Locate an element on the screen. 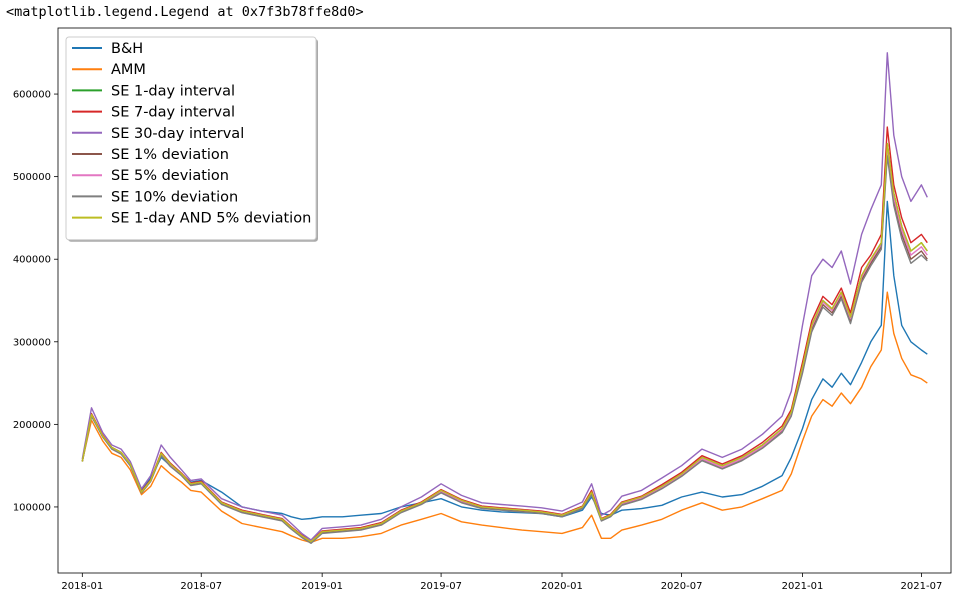 The image size is (958, 597). x-tick-label: 2018-07 is located at coordinates (201, 586).